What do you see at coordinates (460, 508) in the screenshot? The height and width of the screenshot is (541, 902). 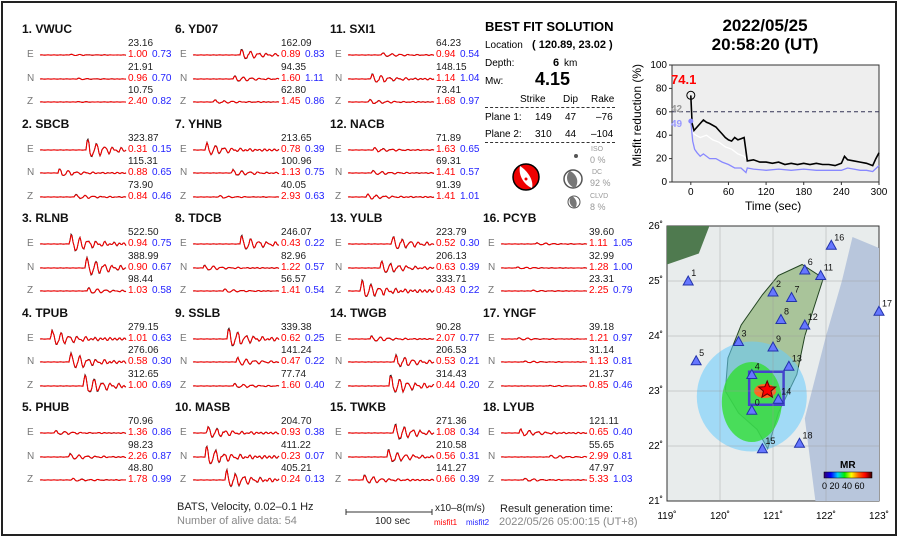 I see `units-label: x10–8(m/s)` at bounding box center [460, 508].